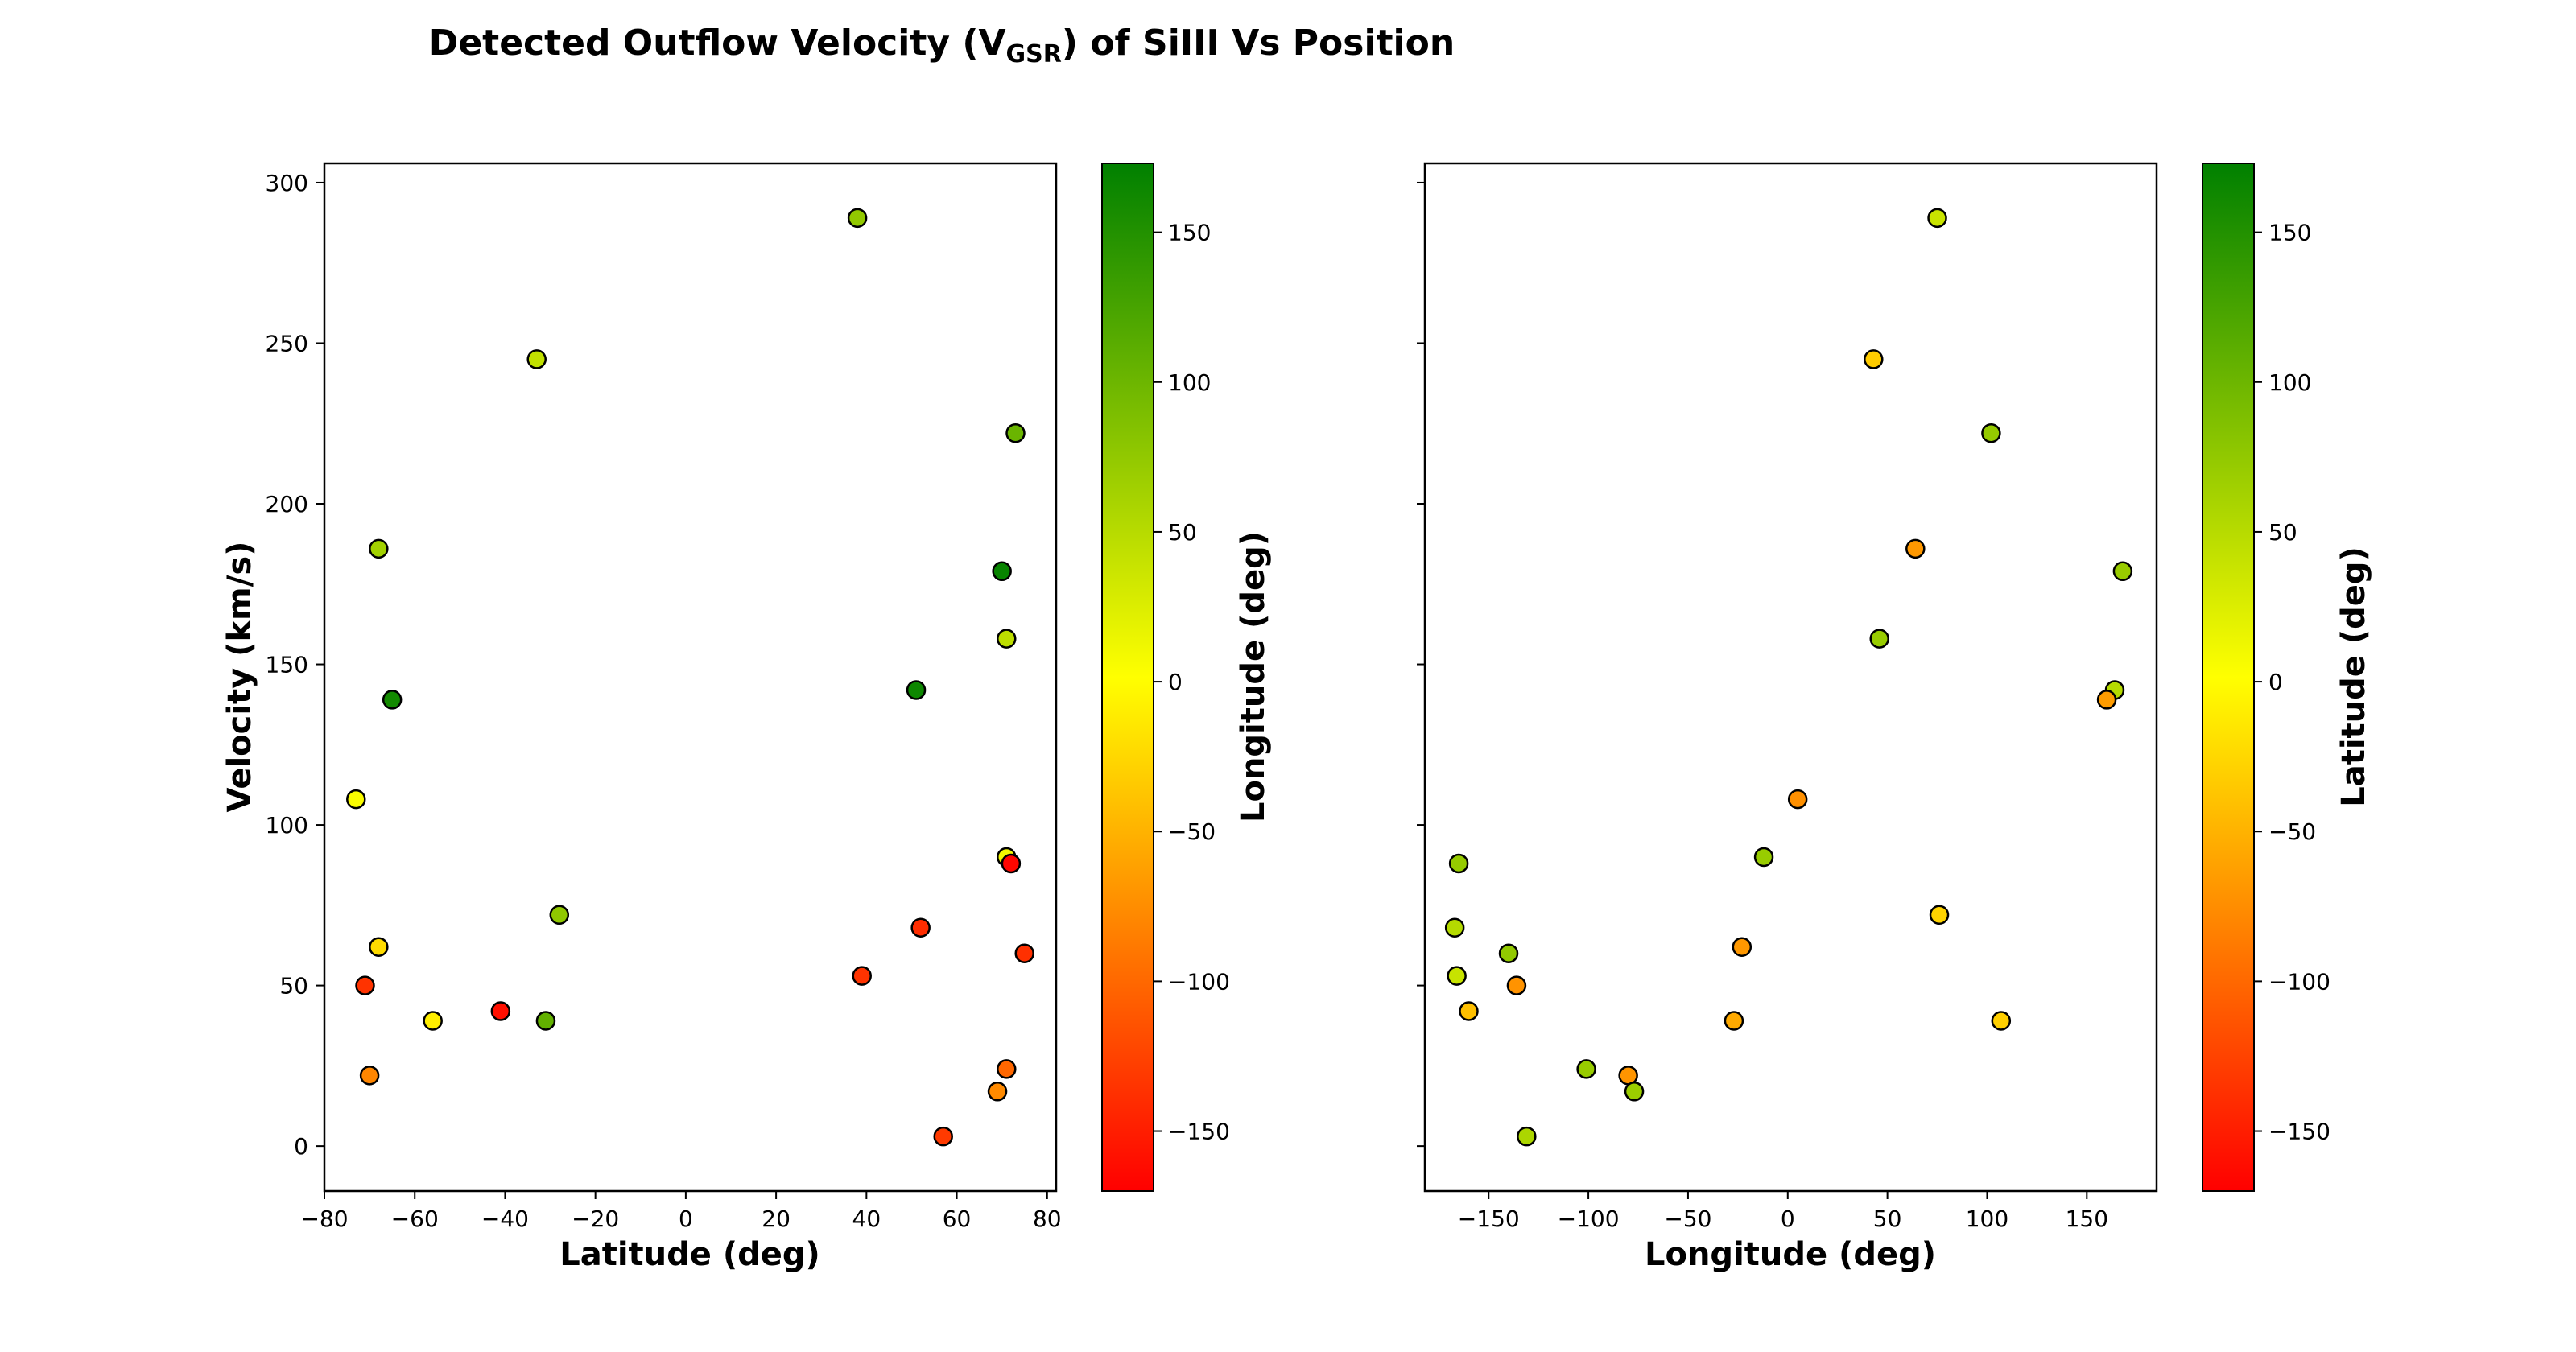 This screenshot has width=2576, height=1352. What do you see at coordinates (324, 1219) in the screenshot?
I see `x-tick-label: −80` at bounding box center [324, 1219].